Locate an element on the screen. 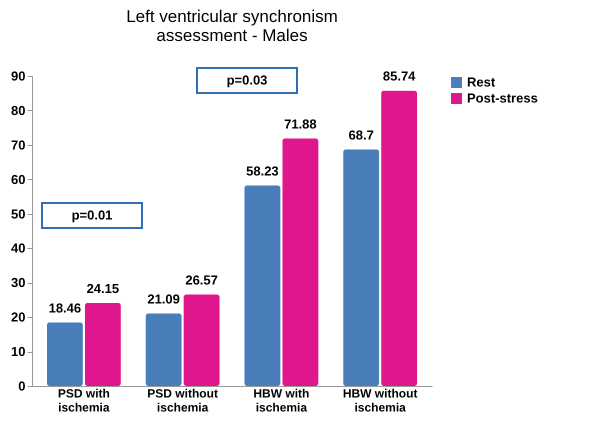  annotation: p=0.01 is located at coordinates (92, 215).